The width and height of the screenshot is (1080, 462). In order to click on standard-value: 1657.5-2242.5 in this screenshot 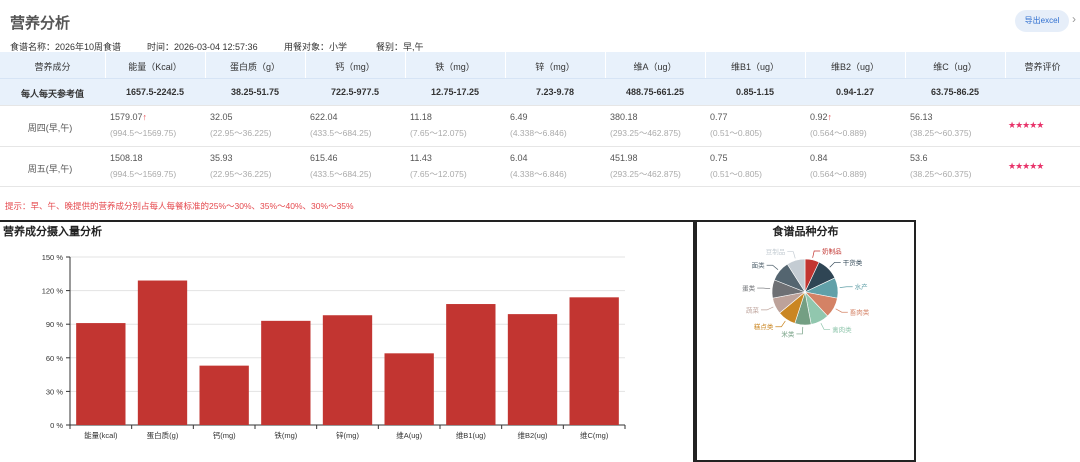, I will do `click(155, 92)`.